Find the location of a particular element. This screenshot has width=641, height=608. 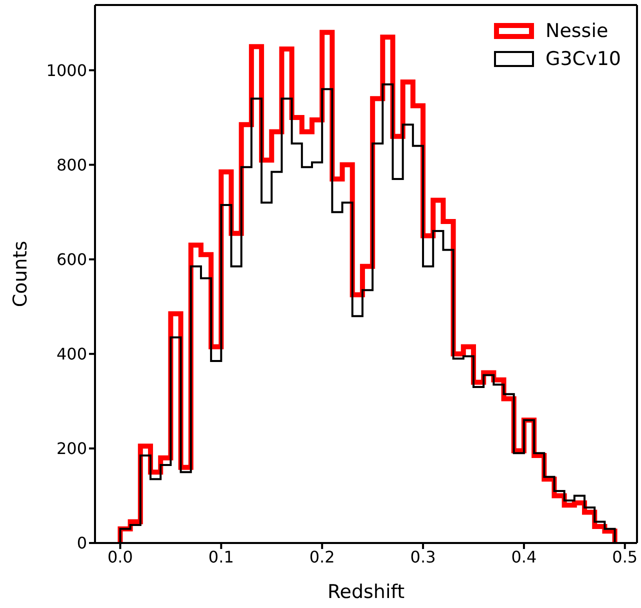

x-tick-label: 0.4 is located at coordinates (524, 556).